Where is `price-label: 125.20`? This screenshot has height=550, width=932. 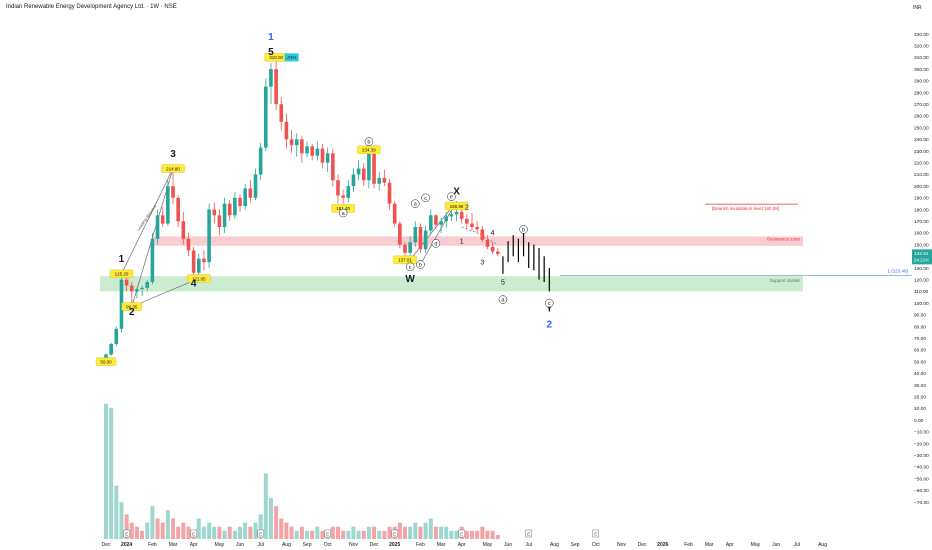 price-label: 125.20 is located at coordinates (121, 274).